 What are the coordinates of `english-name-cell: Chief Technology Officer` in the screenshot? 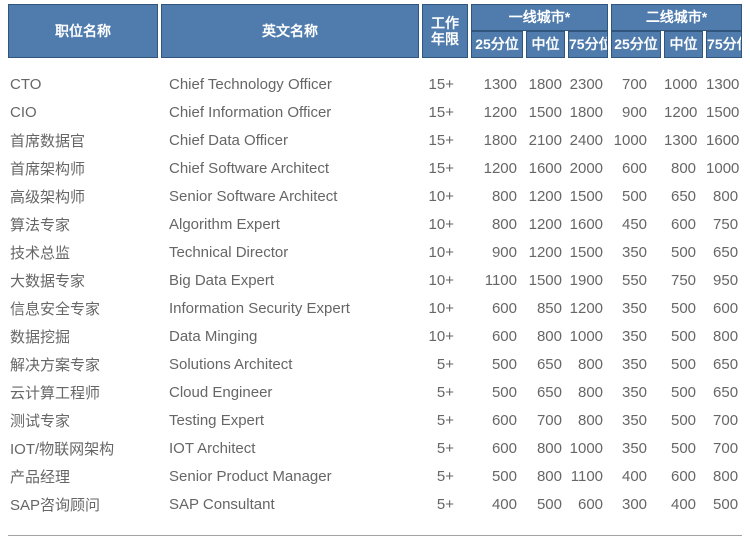 It's located at (250, 84).